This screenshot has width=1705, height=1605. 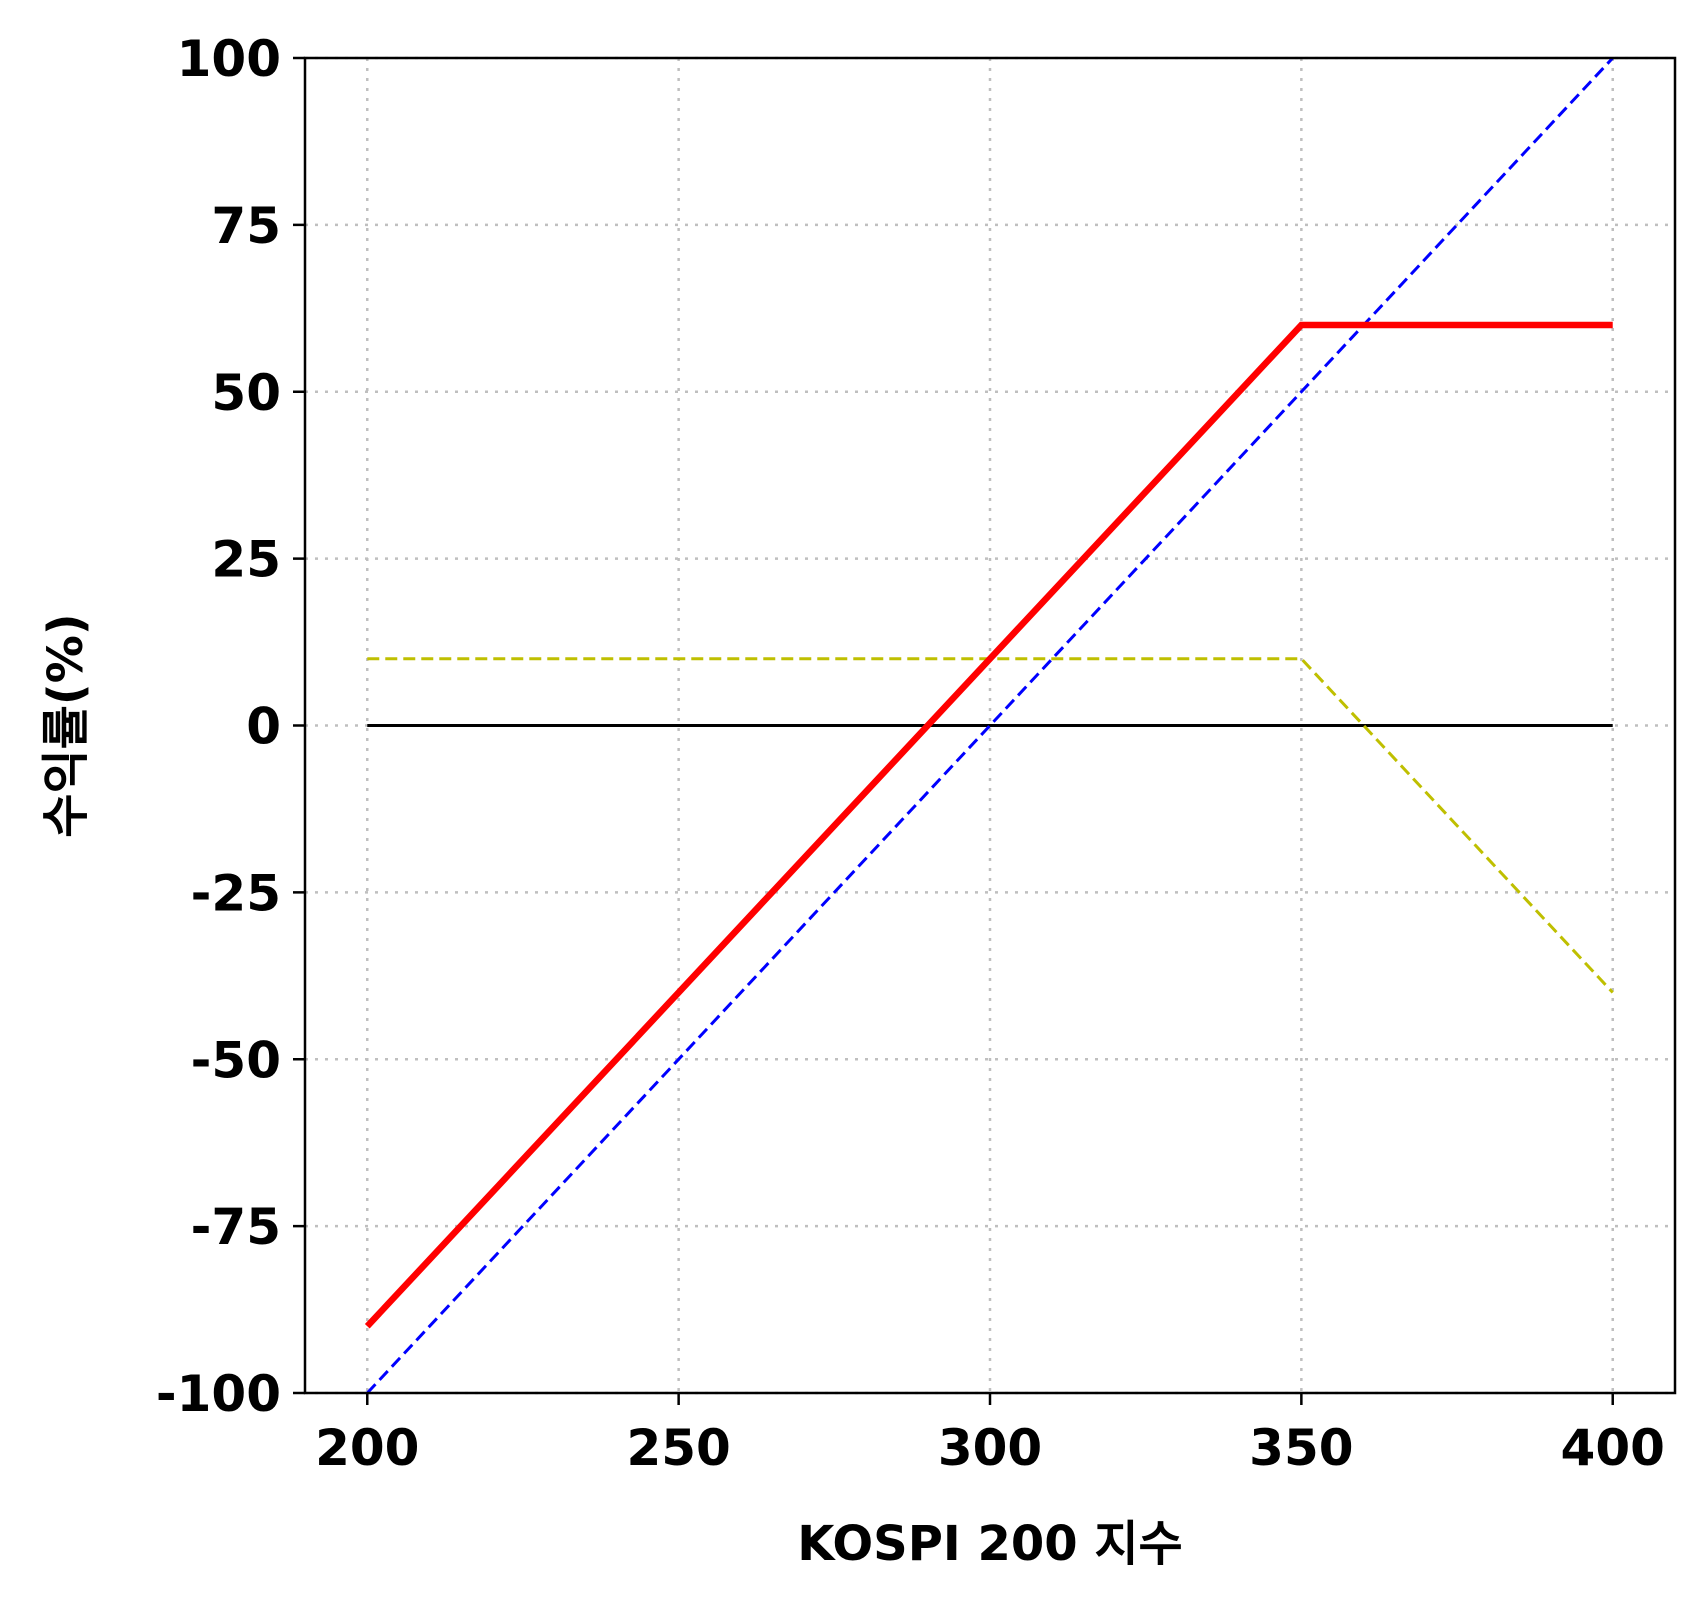 I want to click on y-axis-label: 수익률(%), so click(x=66, y=725).